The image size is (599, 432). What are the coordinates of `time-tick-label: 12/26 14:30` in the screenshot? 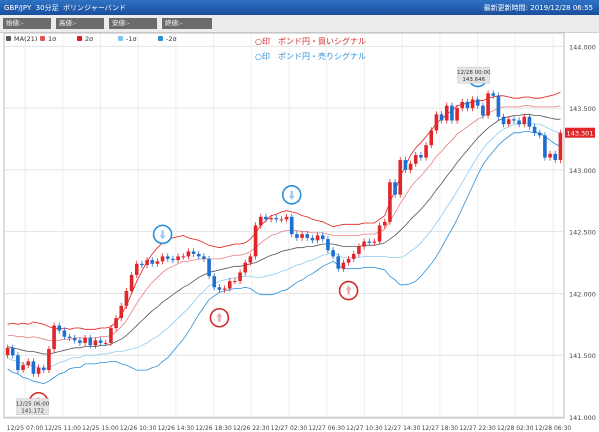 It's located at (176, 428).